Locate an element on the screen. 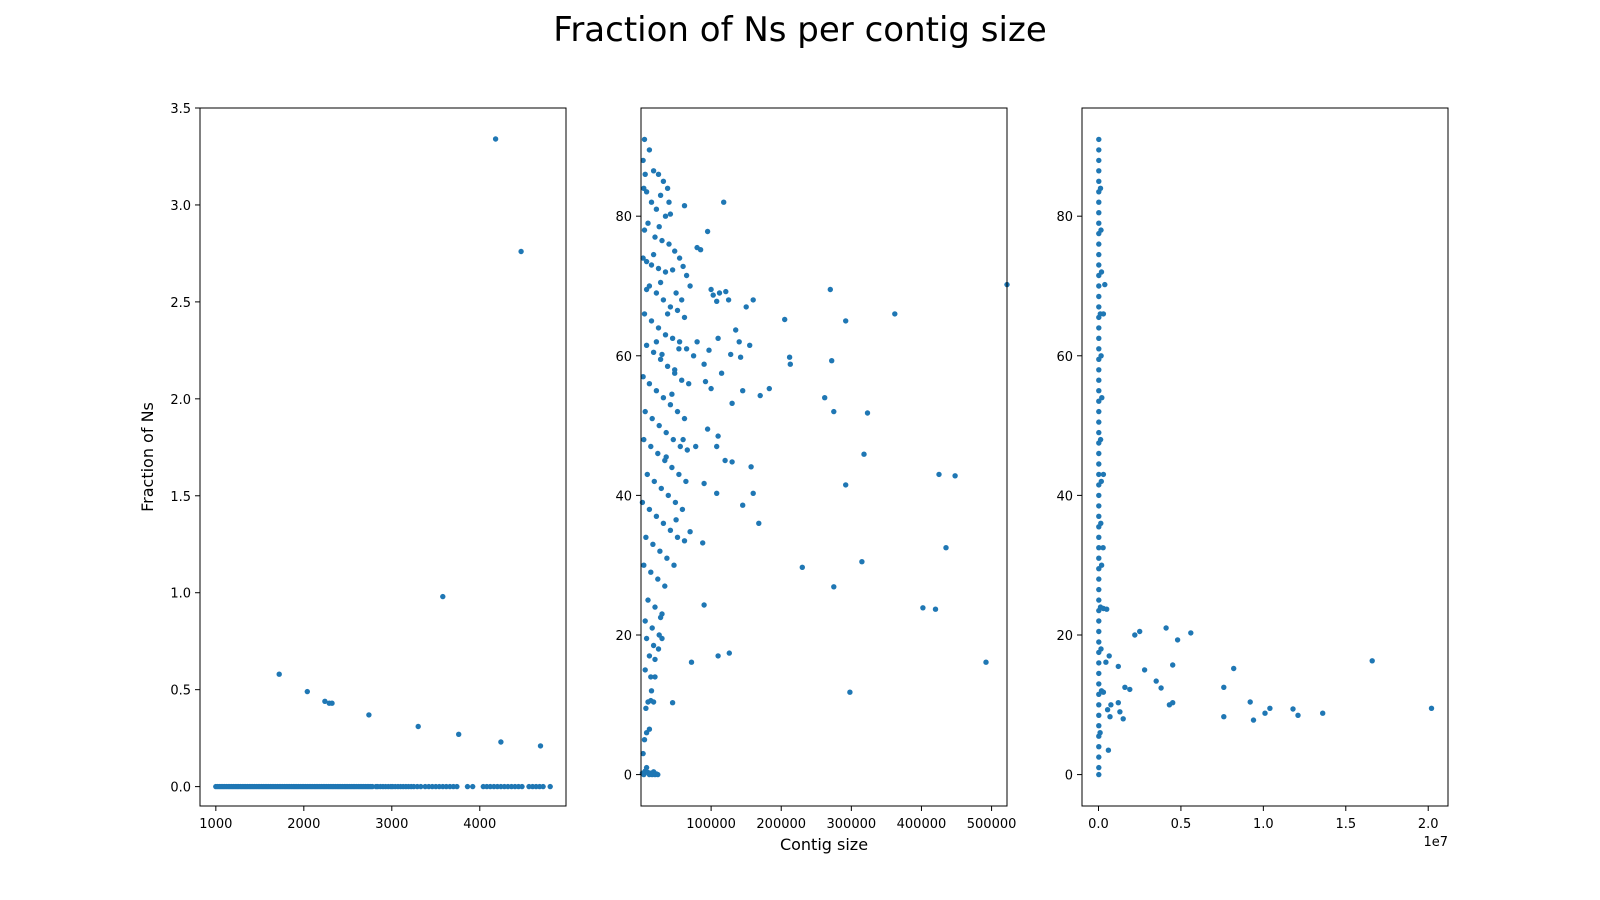 Image resolution: width=1600 pixels, height=900 pixels. y-tick-label: 1.0 is located at coordinates (180, 594).